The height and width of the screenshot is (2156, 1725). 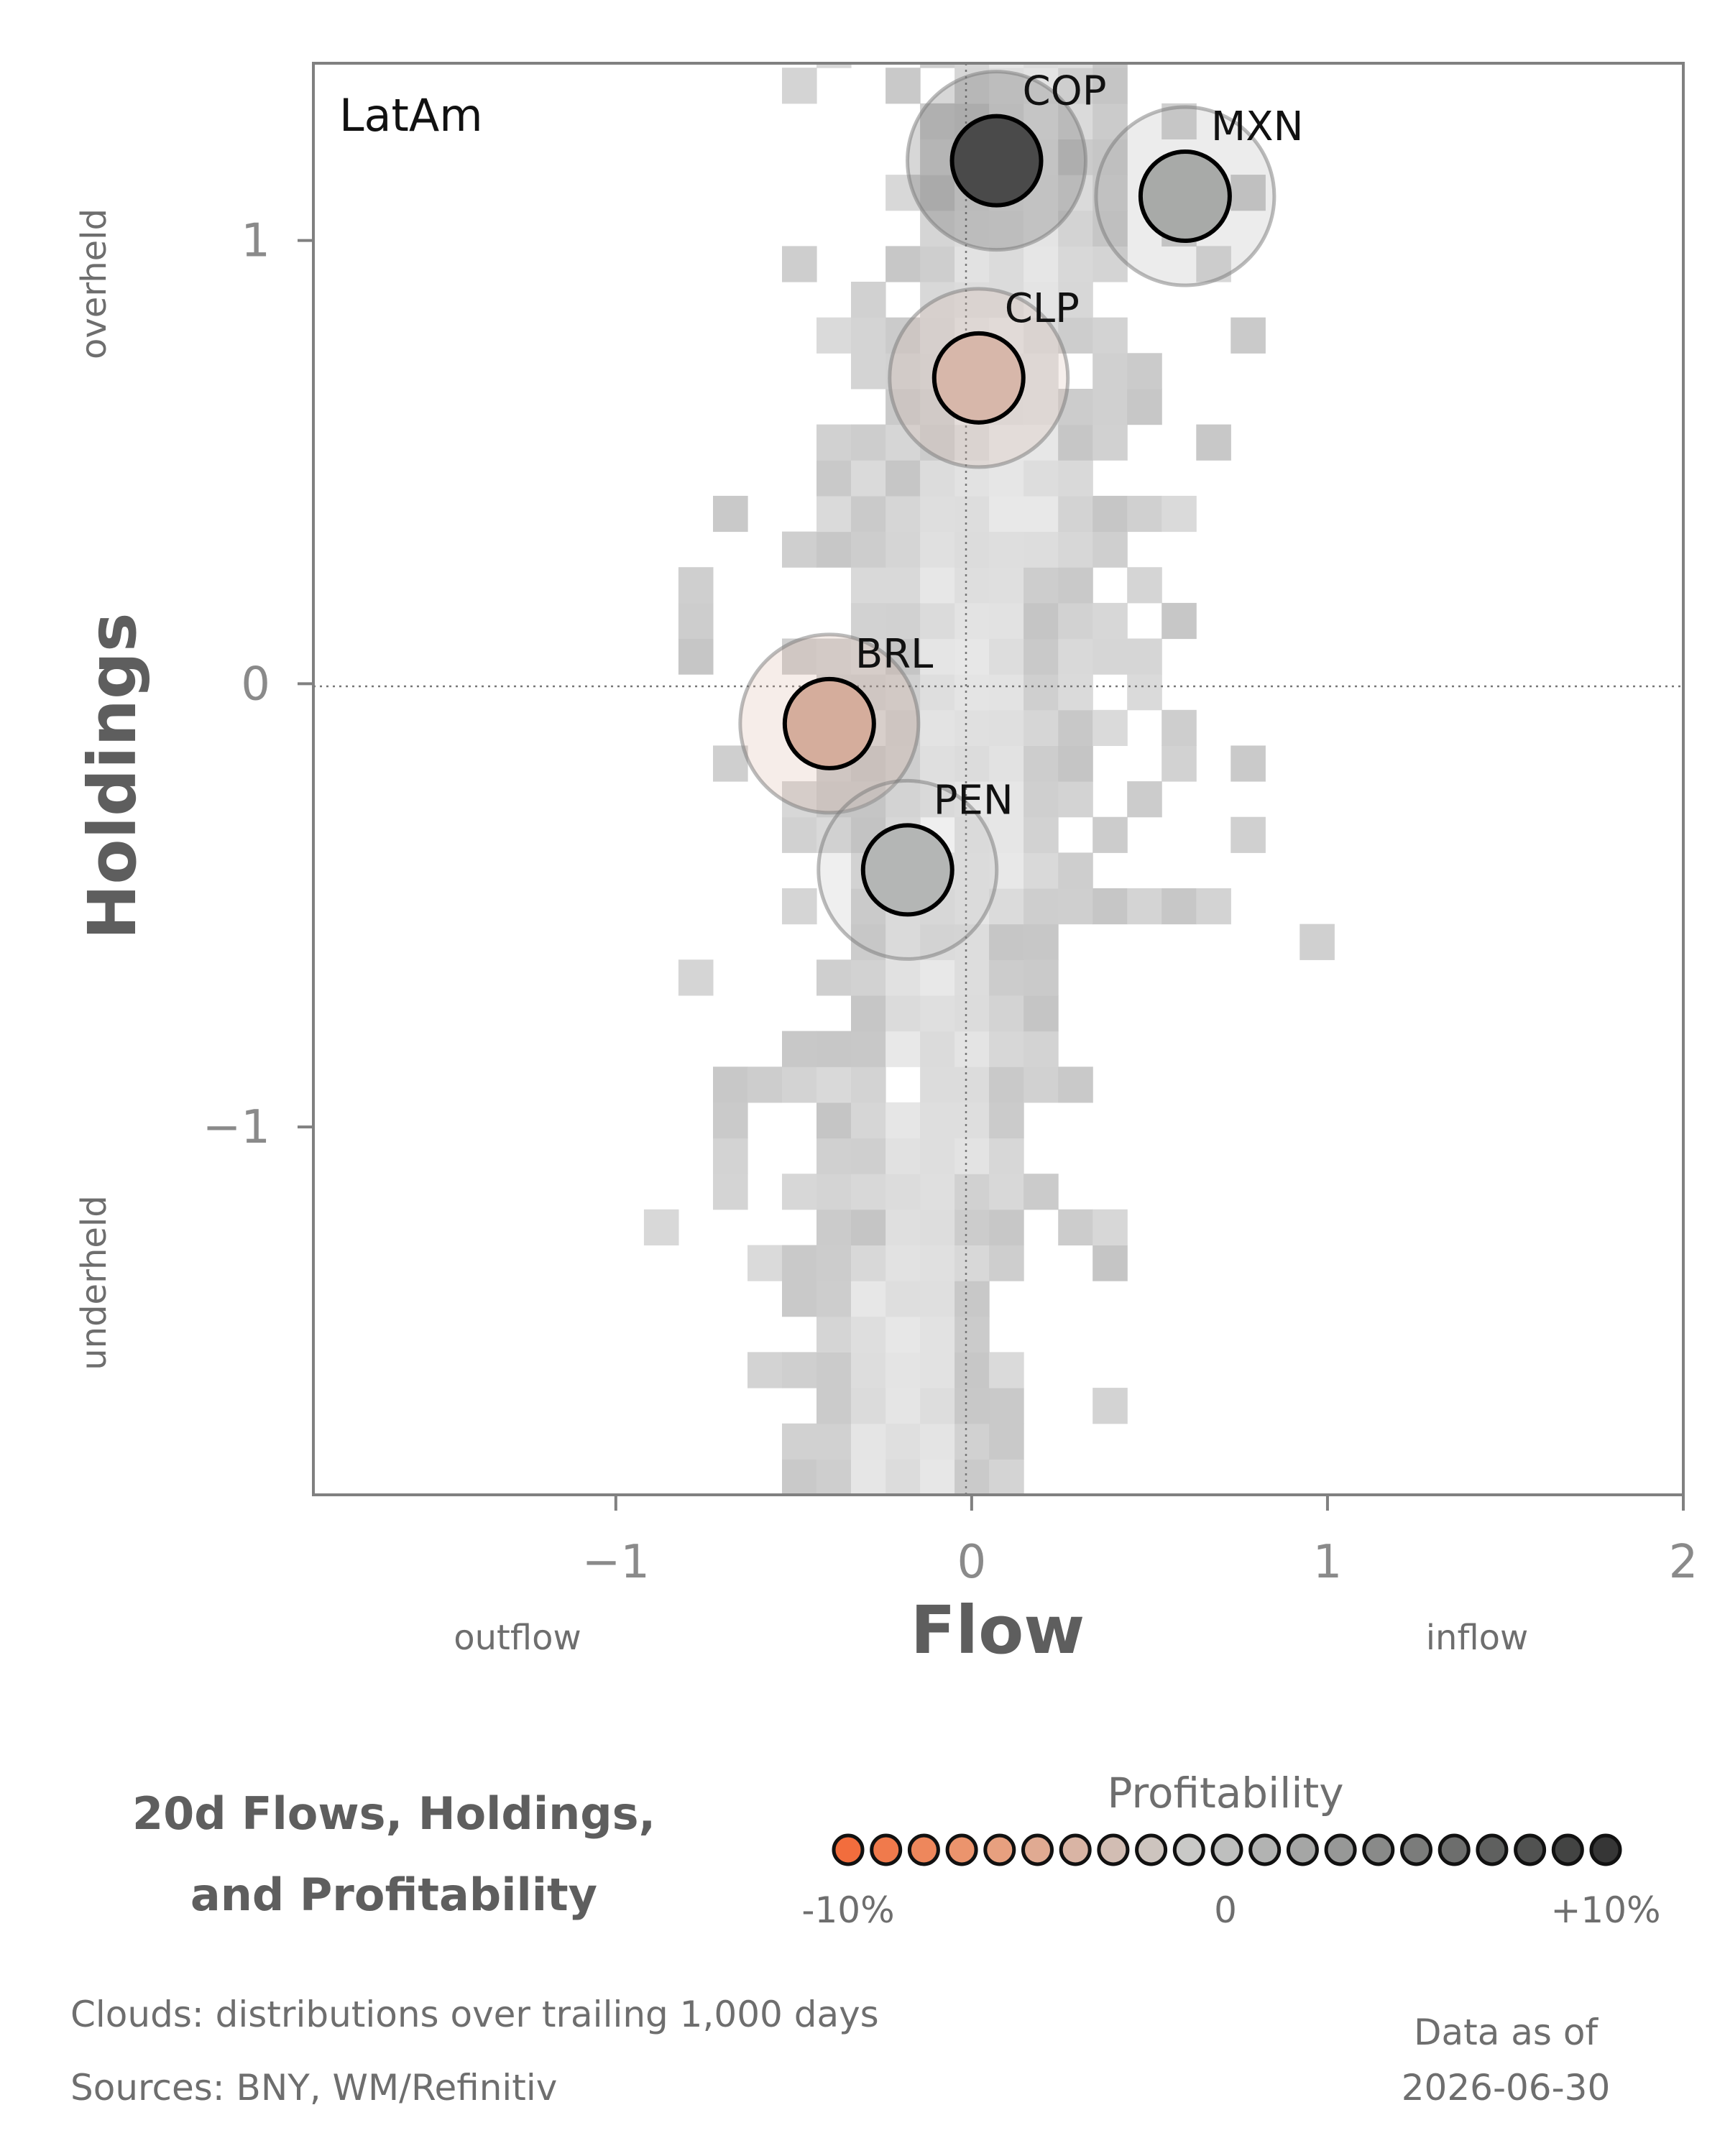 What do you see at coordinates (255, 242) in the screenshot?
I see `y-tick-label: 1` at bounding box center [255, 242].